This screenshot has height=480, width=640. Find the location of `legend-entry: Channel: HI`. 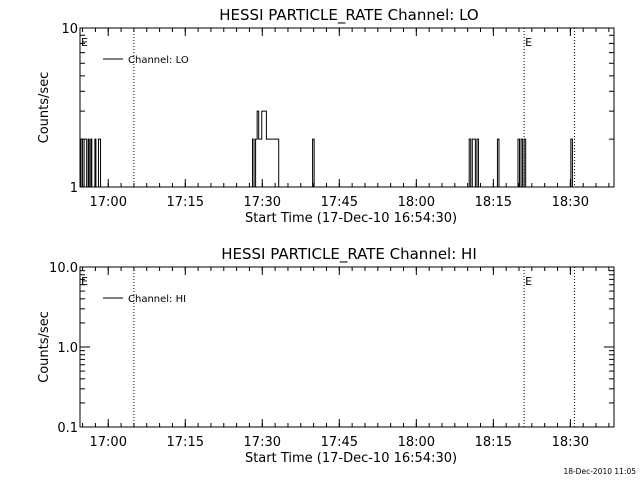

legend-entry: Channel: HI is located at coordinates (157, 299).